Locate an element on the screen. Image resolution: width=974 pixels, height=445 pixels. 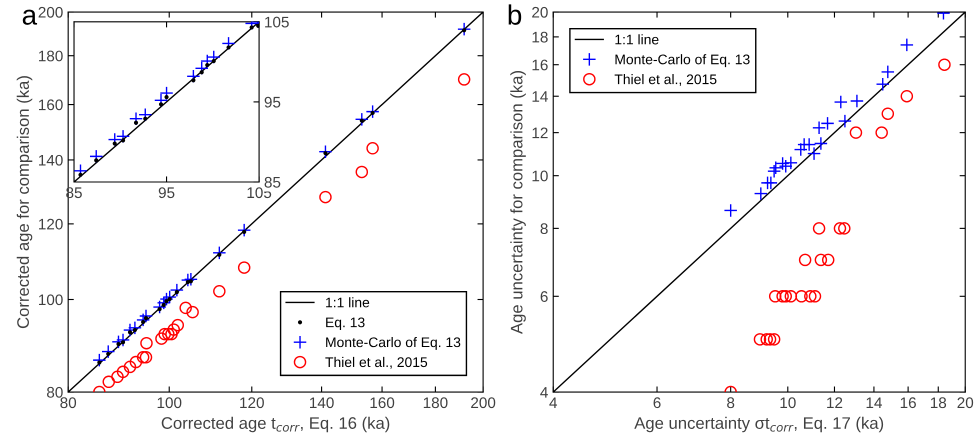
x-tick-label: 160 is located at coordinates (382, 402).